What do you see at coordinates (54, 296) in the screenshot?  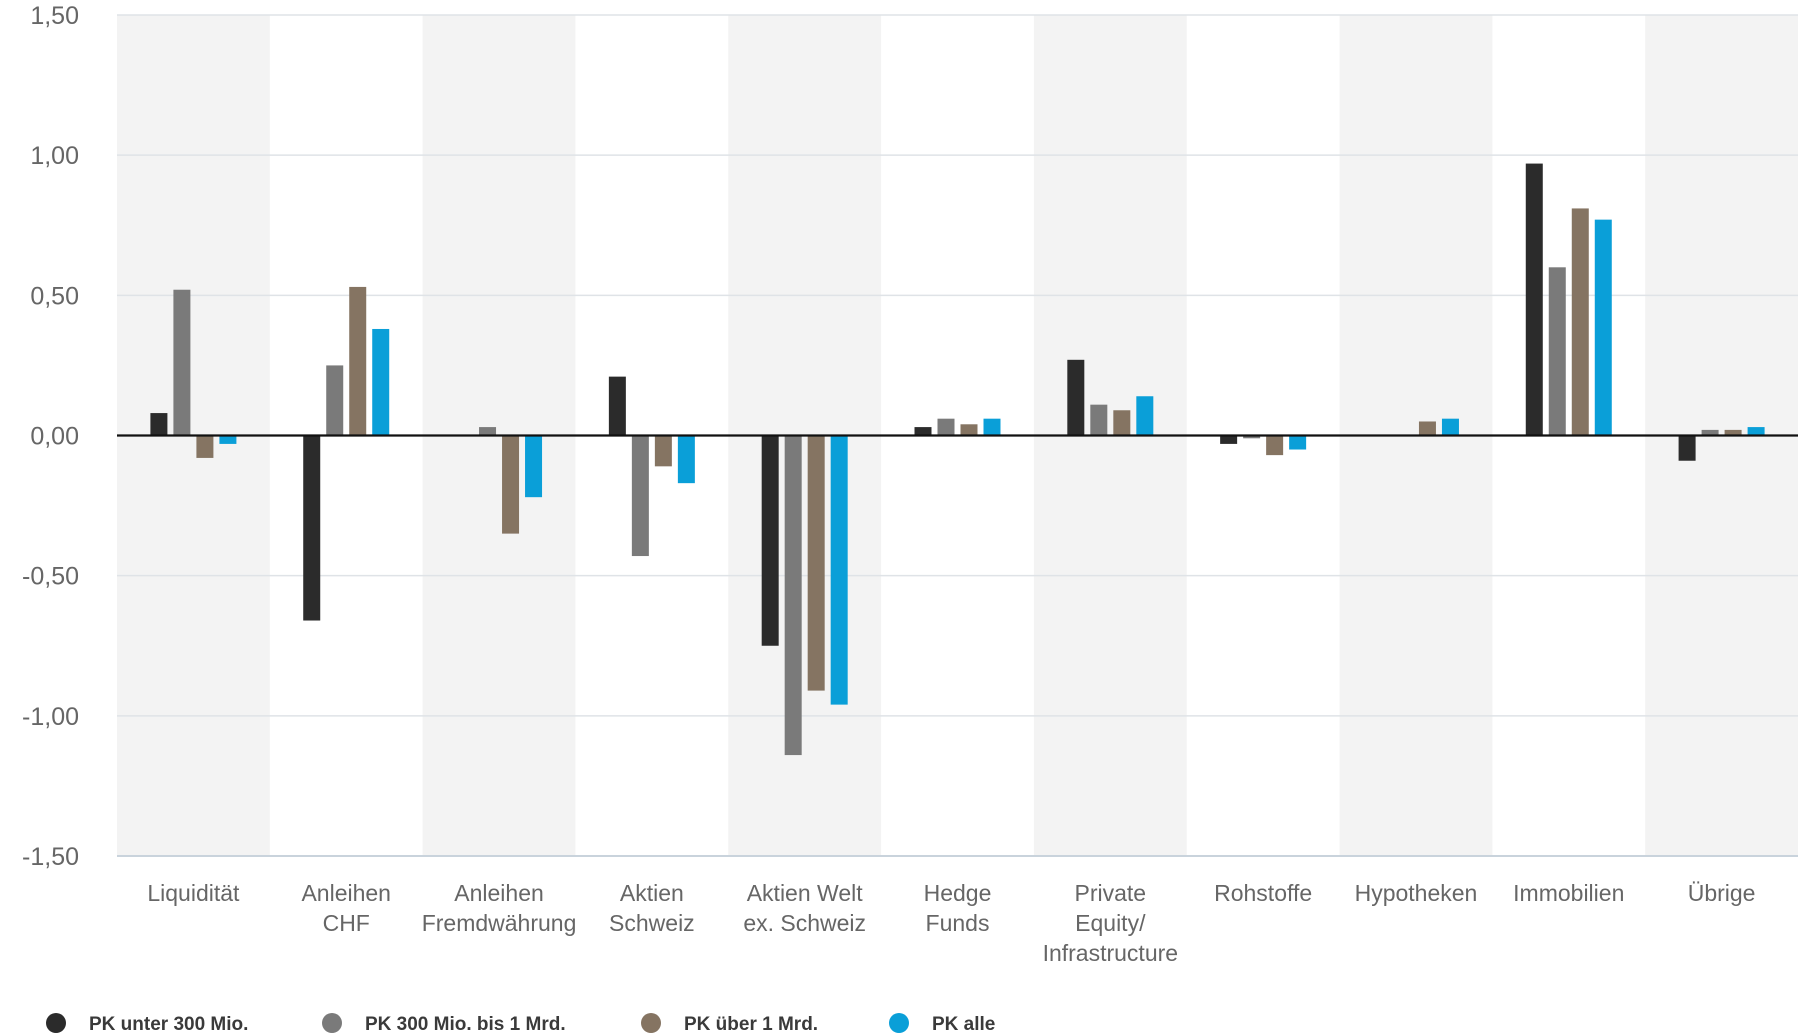 I see `y-tick-label: 0,50` at bounding box center [54, 296].